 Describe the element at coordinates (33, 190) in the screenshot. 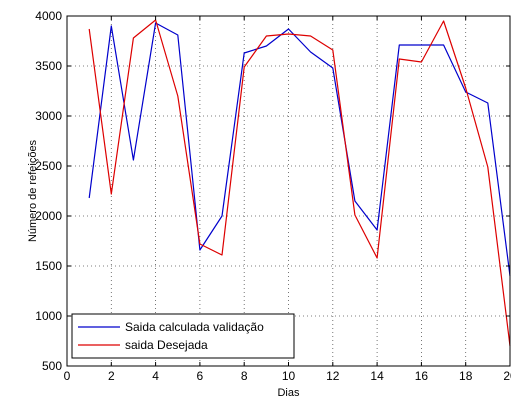

I see `y-axis-label: Número de refeições` at that location.